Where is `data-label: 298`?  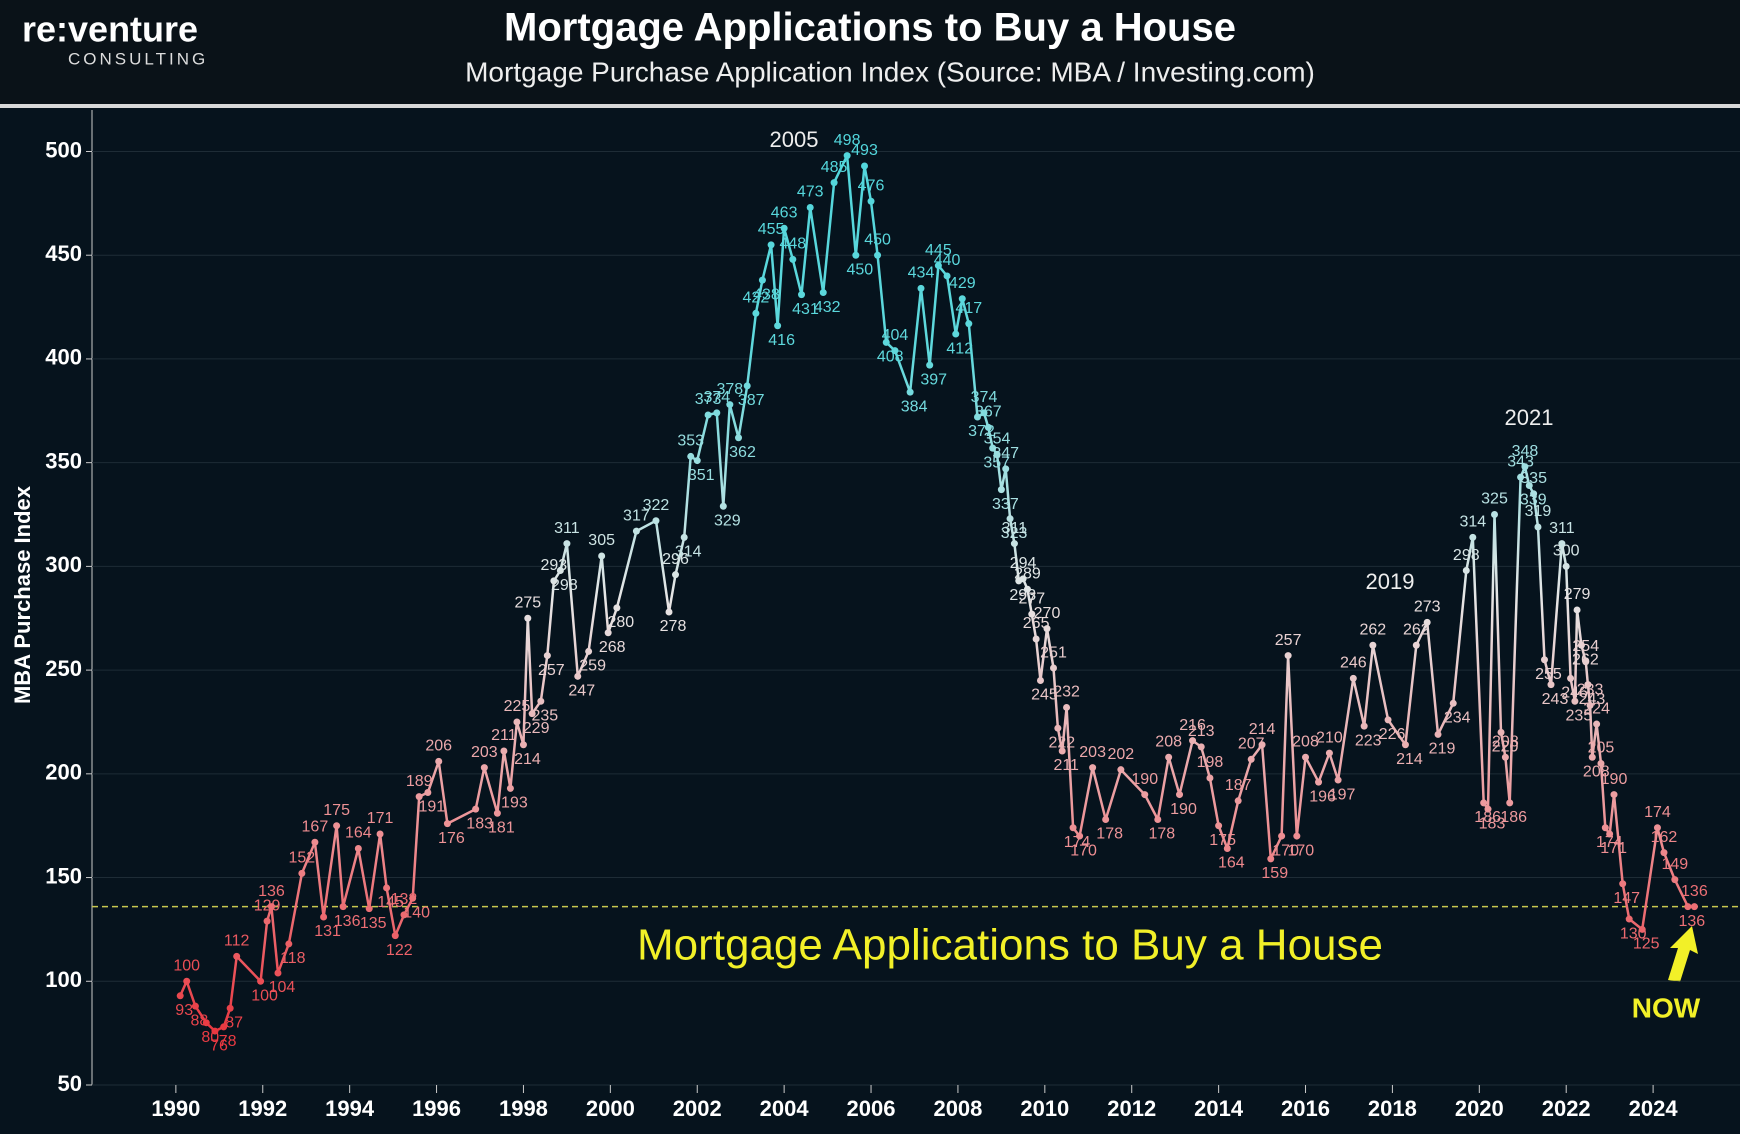
data-label: 298 is located at coordinates (564, 585).